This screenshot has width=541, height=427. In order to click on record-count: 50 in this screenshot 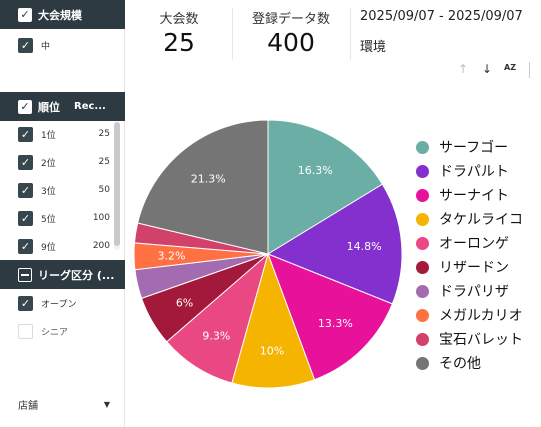, I will do `click(104, 190)`.